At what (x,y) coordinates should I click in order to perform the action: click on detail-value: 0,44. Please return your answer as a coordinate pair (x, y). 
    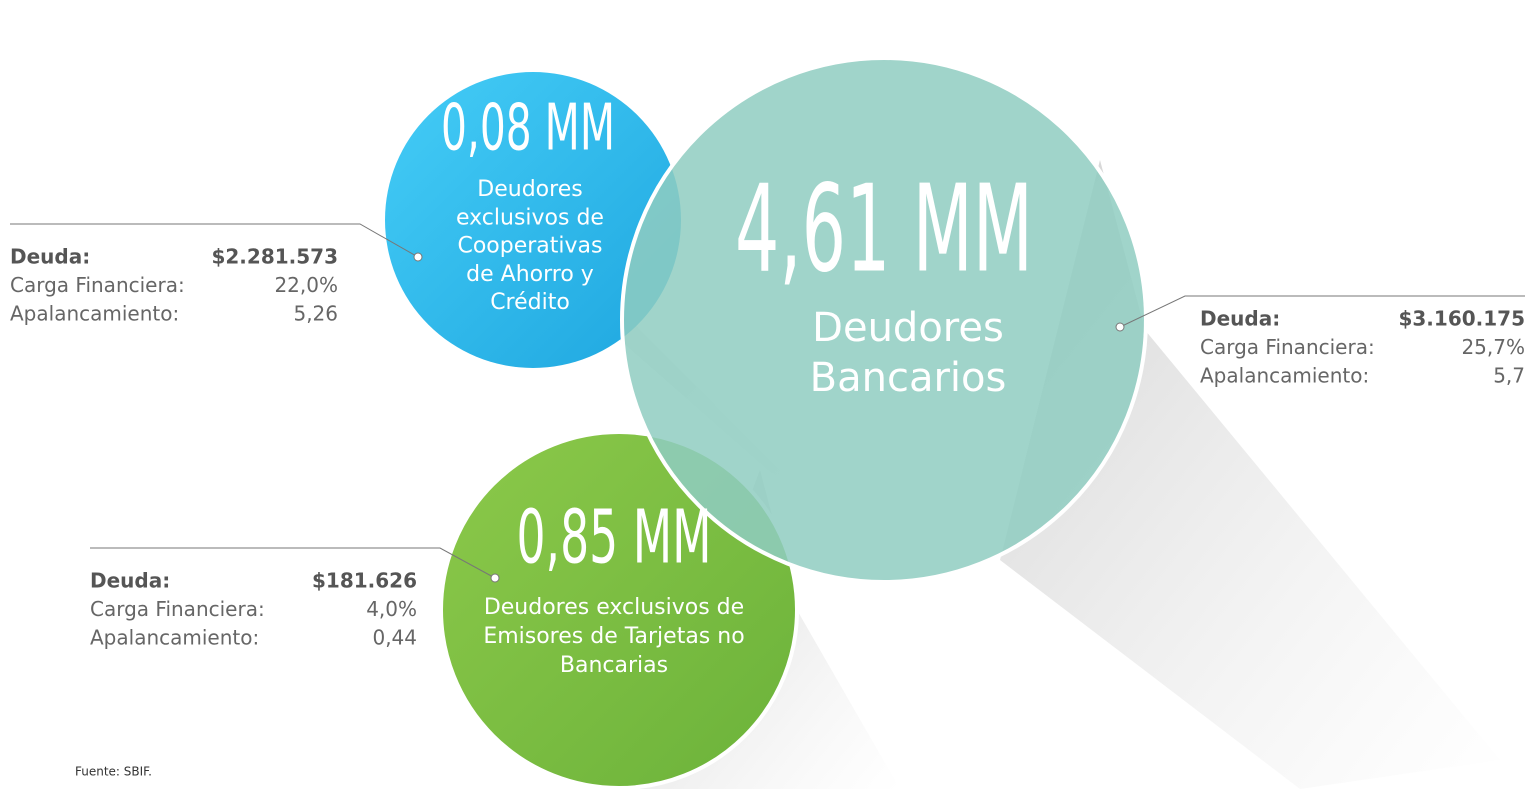
    Looking at the image, I should click on (394, 638).